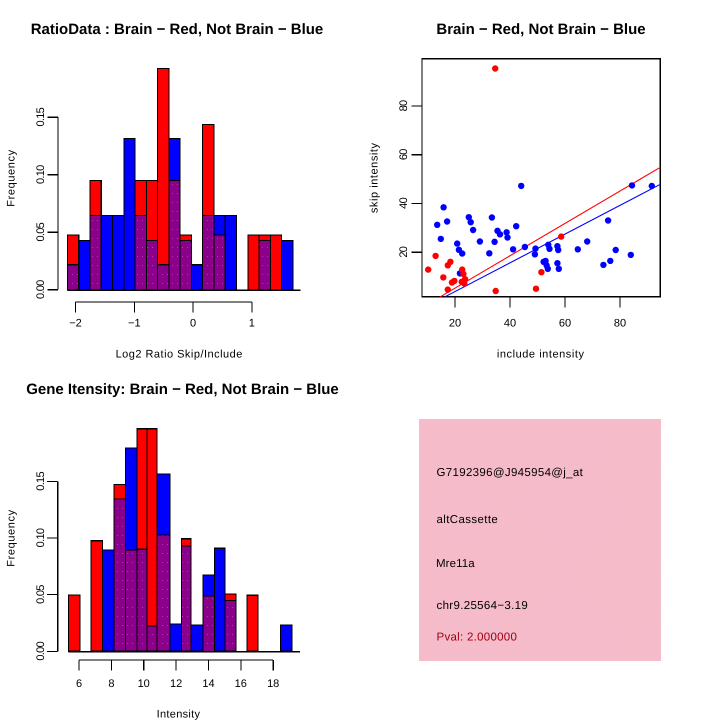 This screenshot has height=720, width=720. Describe the element at coordinates (483, 606) in the screenshot. I see `svg-text: chr9.25564−3.19` at that location.